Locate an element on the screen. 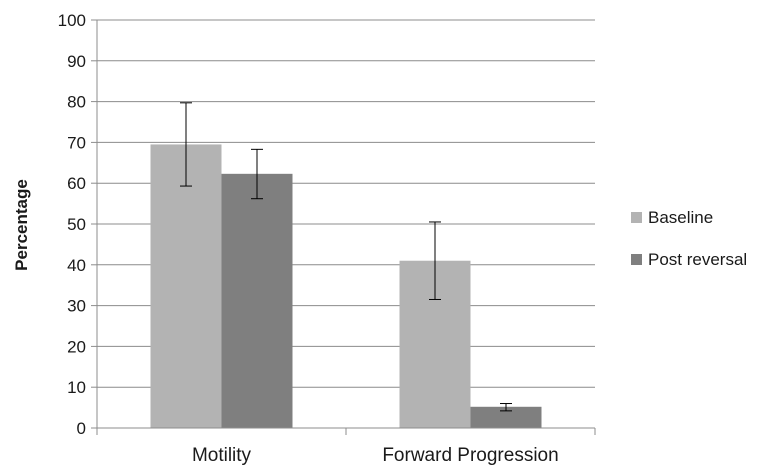 The height and width of the screenshot is (471, 769). category-label-forward-progression: Forward Progression is located at coordinates (470, 455).